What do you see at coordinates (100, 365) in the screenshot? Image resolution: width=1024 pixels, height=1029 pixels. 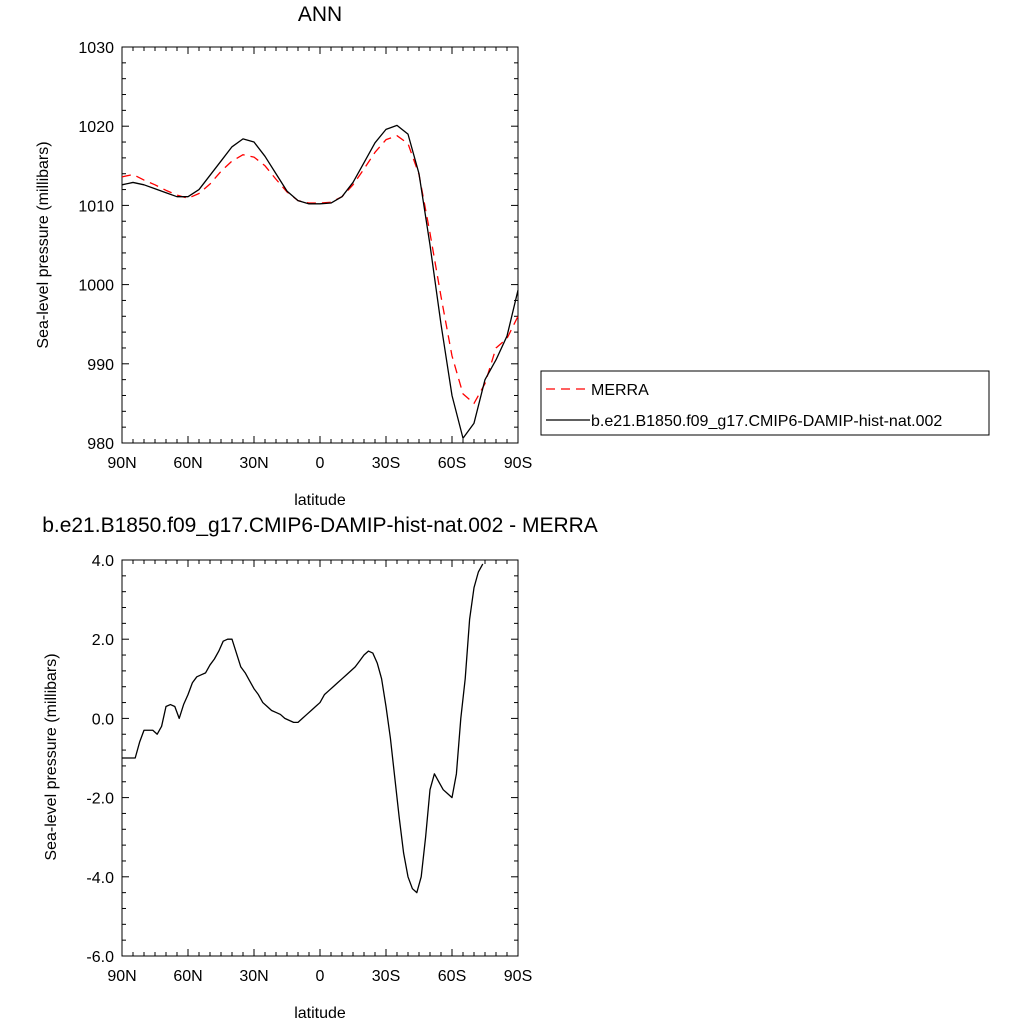 I see `y-tick-label: 990` at bounding box center [100, 365].